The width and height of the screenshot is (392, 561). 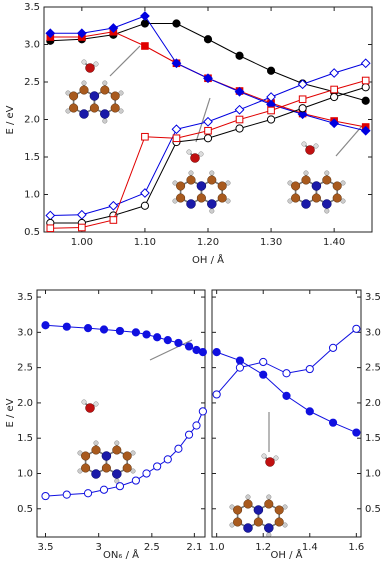 What do you see at coordinates (32, 232) in the screenshot?
I see `y-tick-label: 0.5` at bounding box center [32, 232].